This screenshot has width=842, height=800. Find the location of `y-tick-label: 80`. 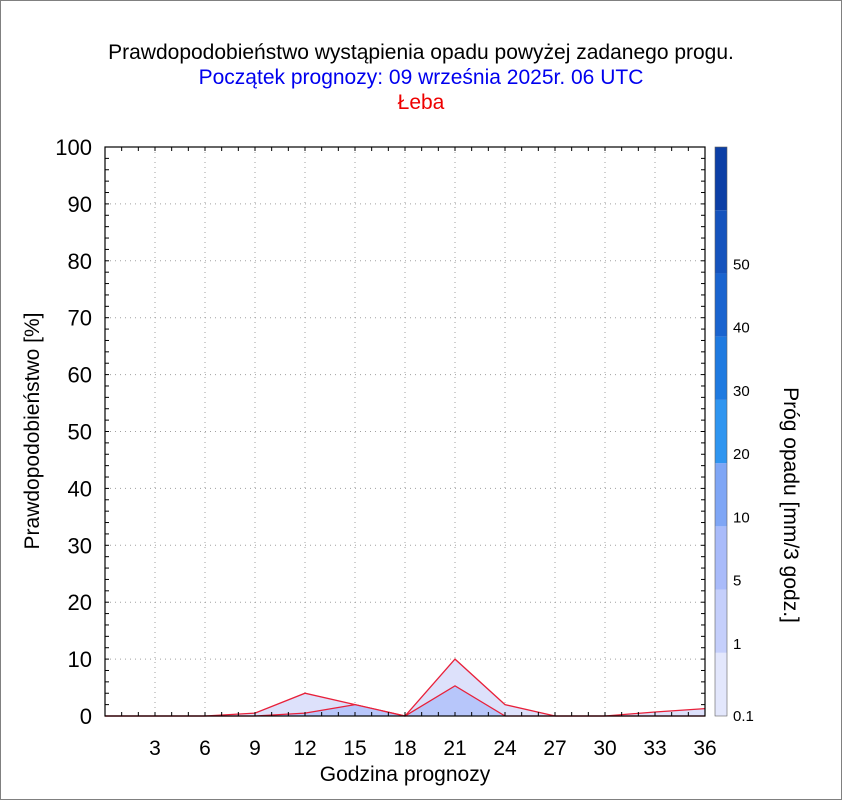

y-tick-label: 80 is located at coordinates (80, 261).